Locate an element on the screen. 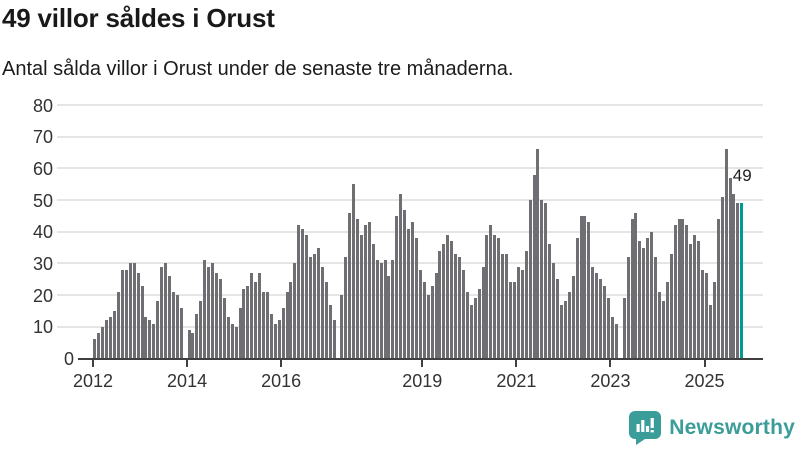  y-axis-tick-label: 20 is located at coordinates (42, 295).